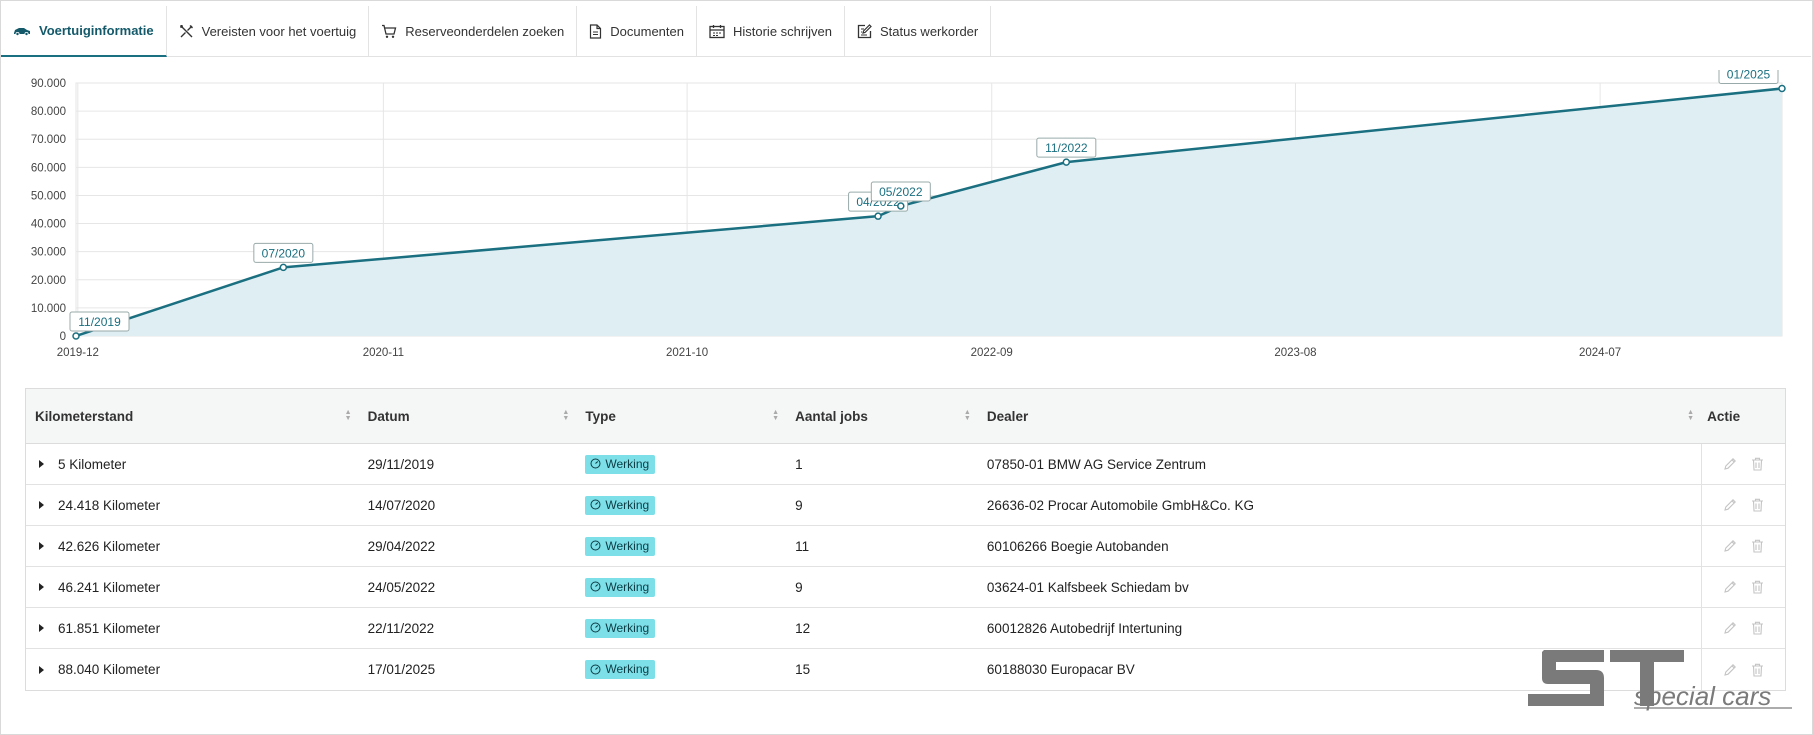 Image resolution: width=1813 pixels, height=735 pixels. Describe the element at coordinates (1060, 669) in the screenshot. I see `dealer-value: 60188030 Europacar BV` at that location.